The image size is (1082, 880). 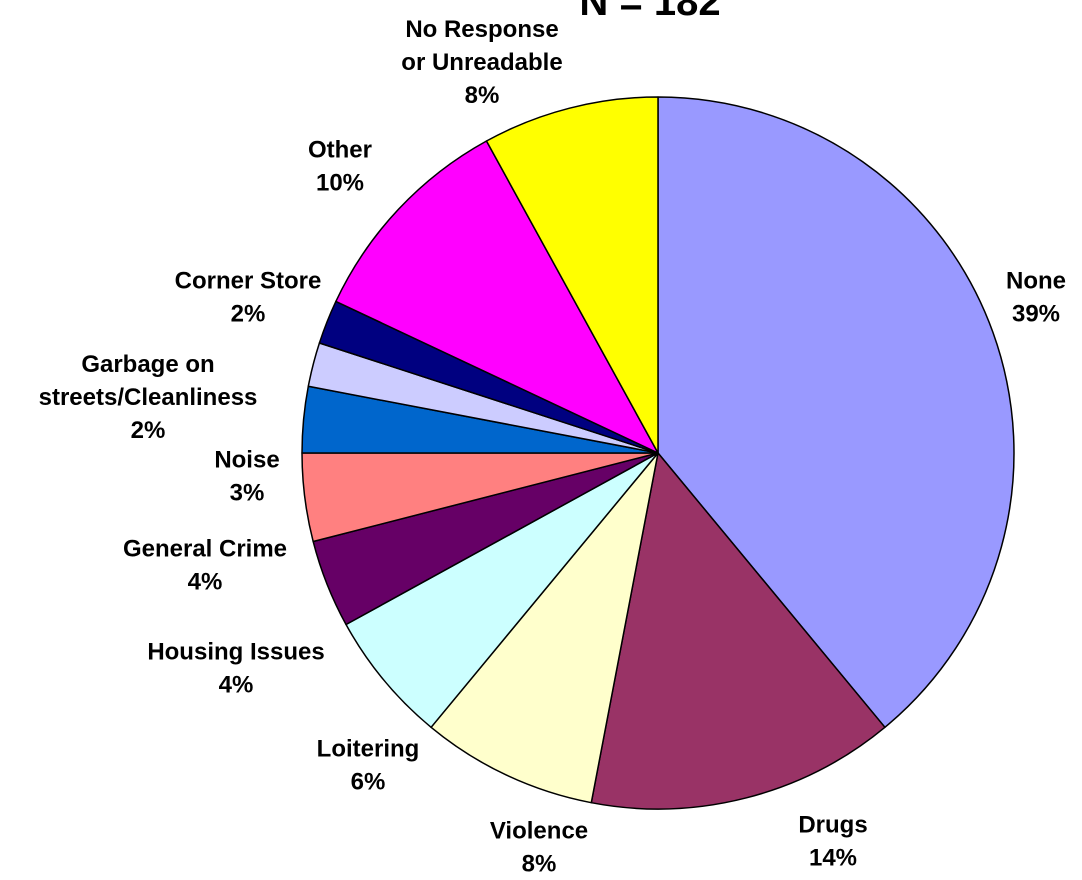 What do you see at coordinates (340, 150) in the screenshot?
I see `pie-category-label: Other` at bounding box center [340, 150].